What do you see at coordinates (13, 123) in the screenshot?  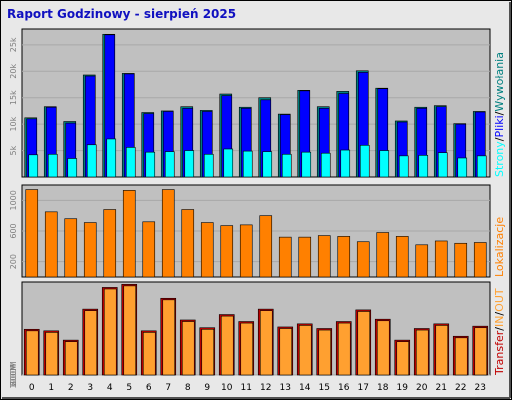 I see `y-tick-label: 10k` at bounding box center [13, 123].